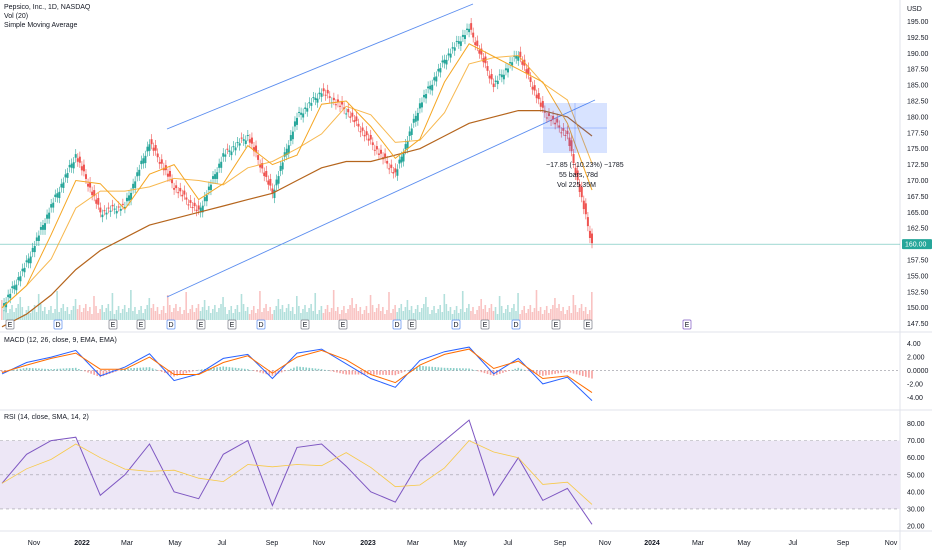 The width and height of the screenshot is (932, 550). What do you see at coordinates (918, 324) in the screenshot?
I see `price-tick-label: 147.50` at bounding box center [918, 324].